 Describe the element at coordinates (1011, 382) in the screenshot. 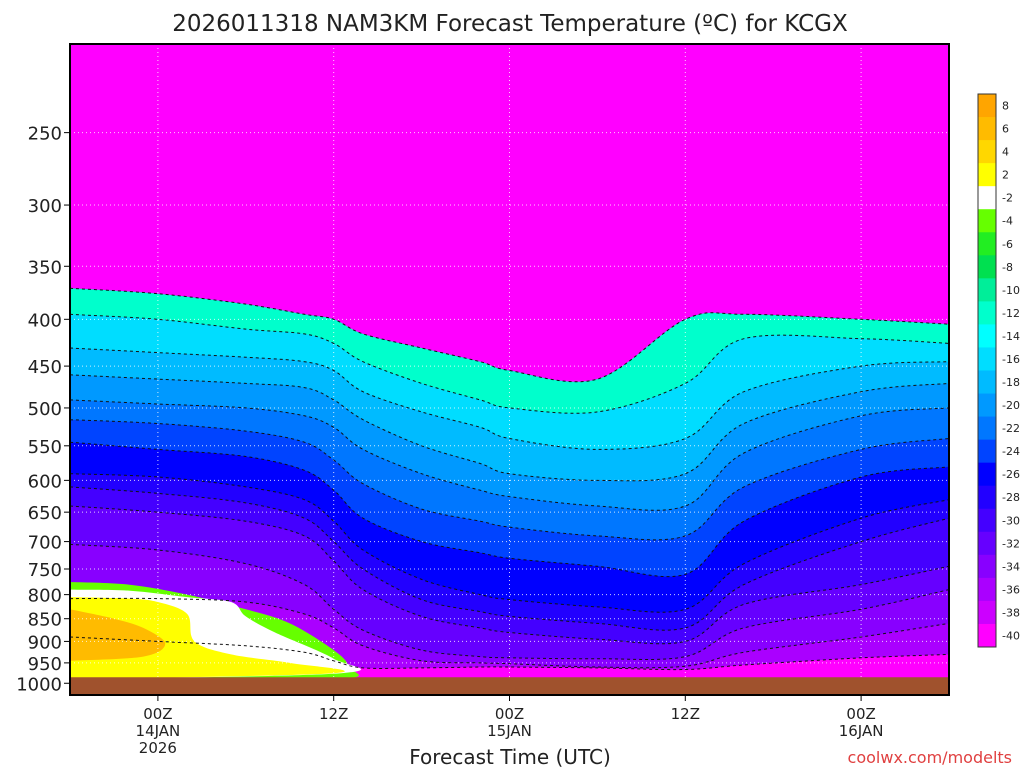

I see `colorbar-label: -18` at that location.